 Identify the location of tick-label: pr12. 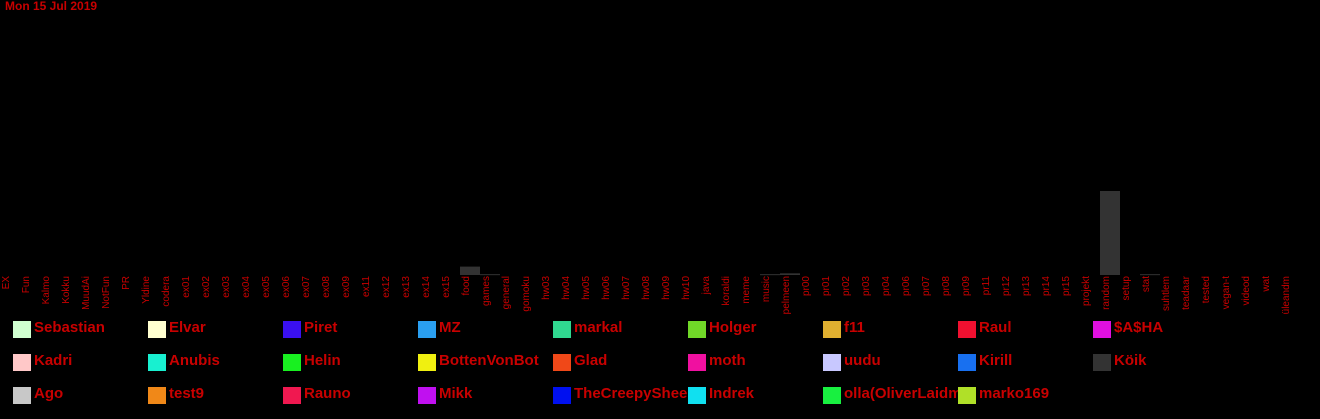
(1006, 286).